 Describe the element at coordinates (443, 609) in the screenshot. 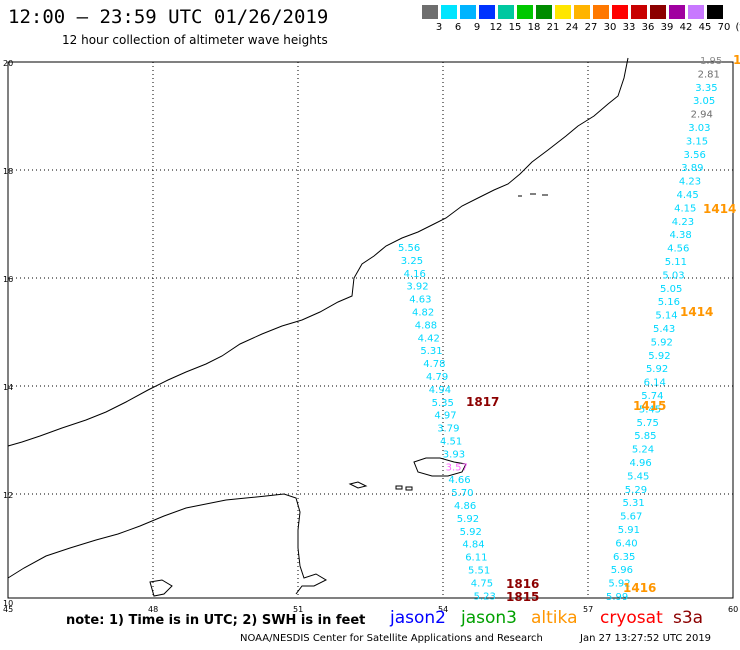

I see `longitude-label: 54` at that location.